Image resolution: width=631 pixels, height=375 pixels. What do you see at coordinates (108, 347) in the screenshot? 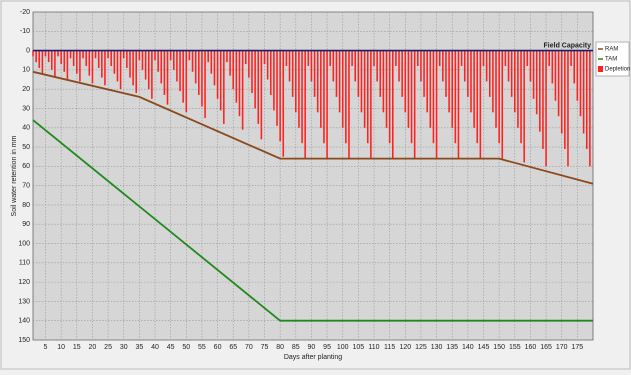
I see `x-tick-label: 25` at bounding box center [108, 347].